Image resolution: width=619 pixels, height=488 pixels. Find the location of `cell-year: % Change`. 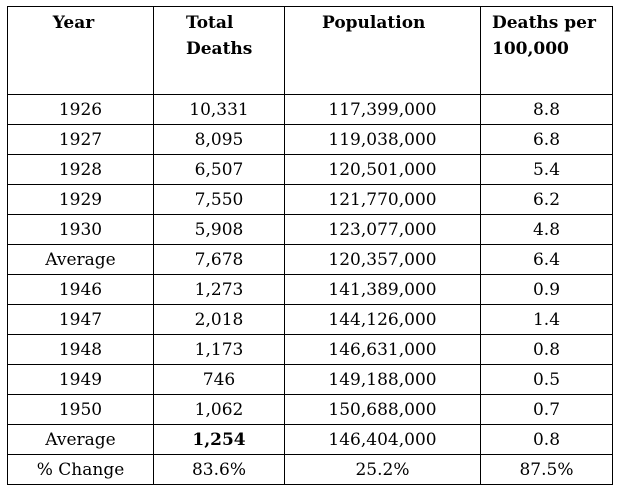

cell-year: % Change is located at coordinates (80, 469).